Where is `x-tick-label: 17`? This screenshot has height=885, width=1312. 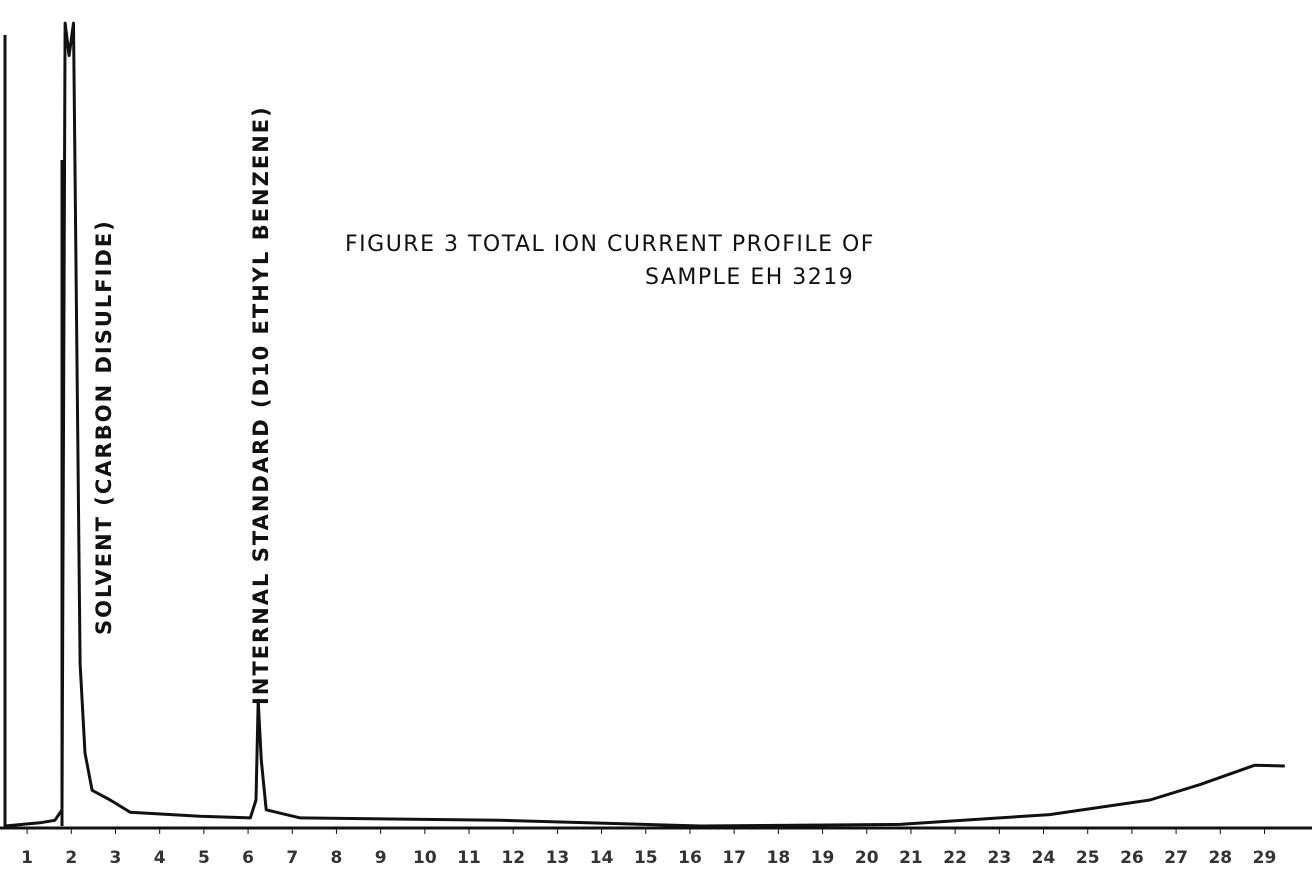 x-tick-label: 17 is located at coordinates (734, 858).